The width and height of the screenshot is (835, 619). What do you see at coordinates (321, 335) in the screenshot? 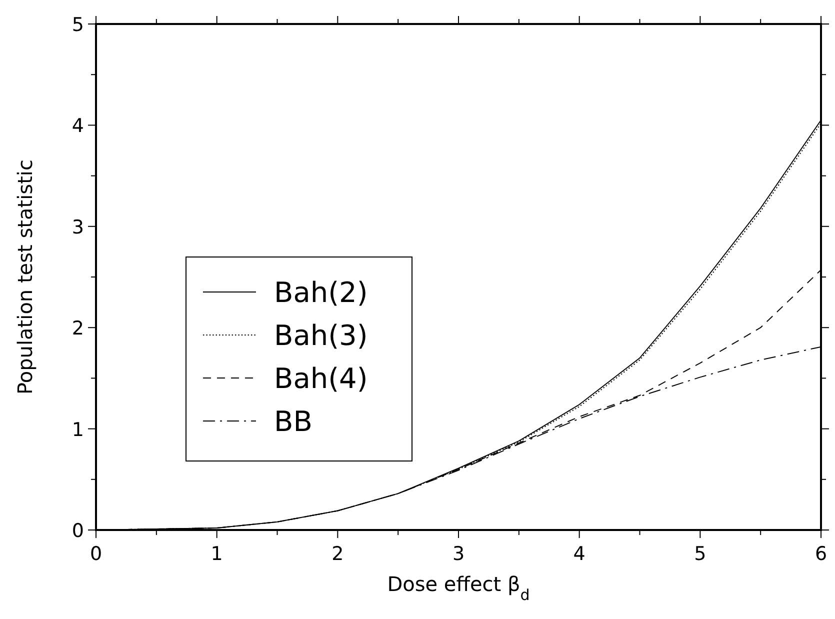
I see `legend-label: Bah(3)` at bounding box center [321, 335].